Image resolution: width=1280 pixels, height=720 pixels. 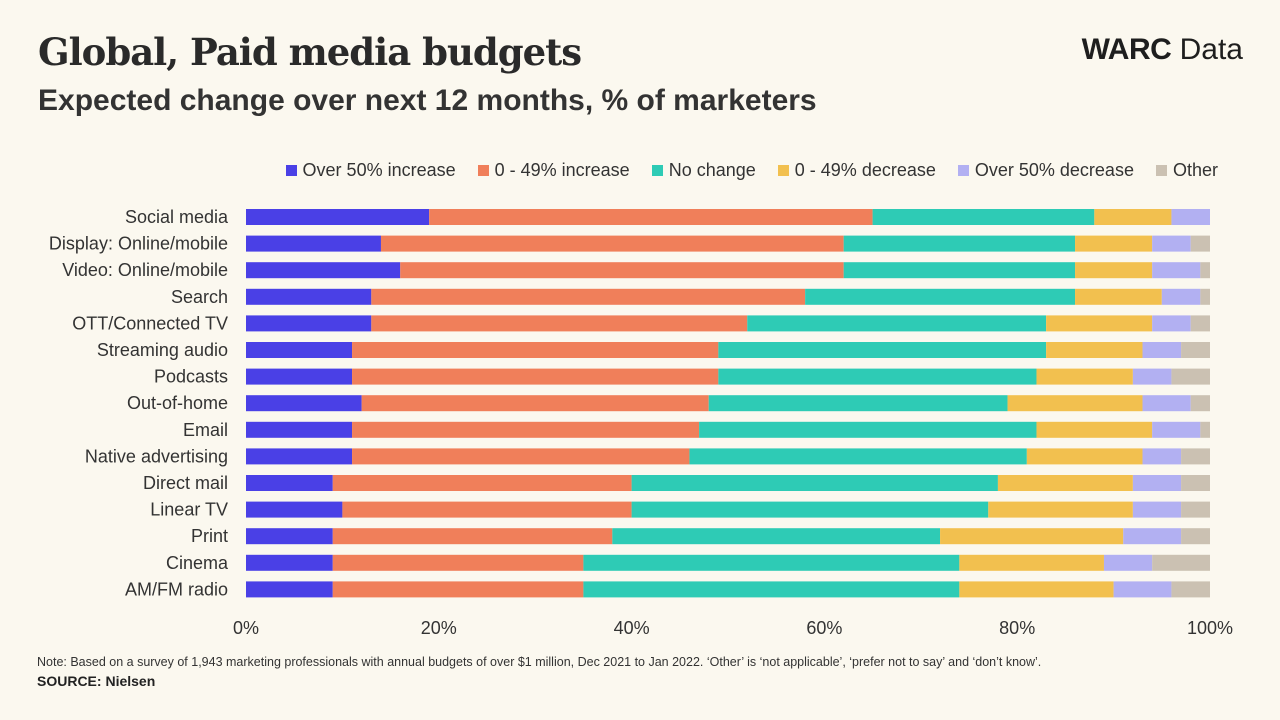 What do you see at coordinates (562, 170) in the screenshot?
I see `legend-label: 0 - 49% increase` at bounding box center [562, 170].